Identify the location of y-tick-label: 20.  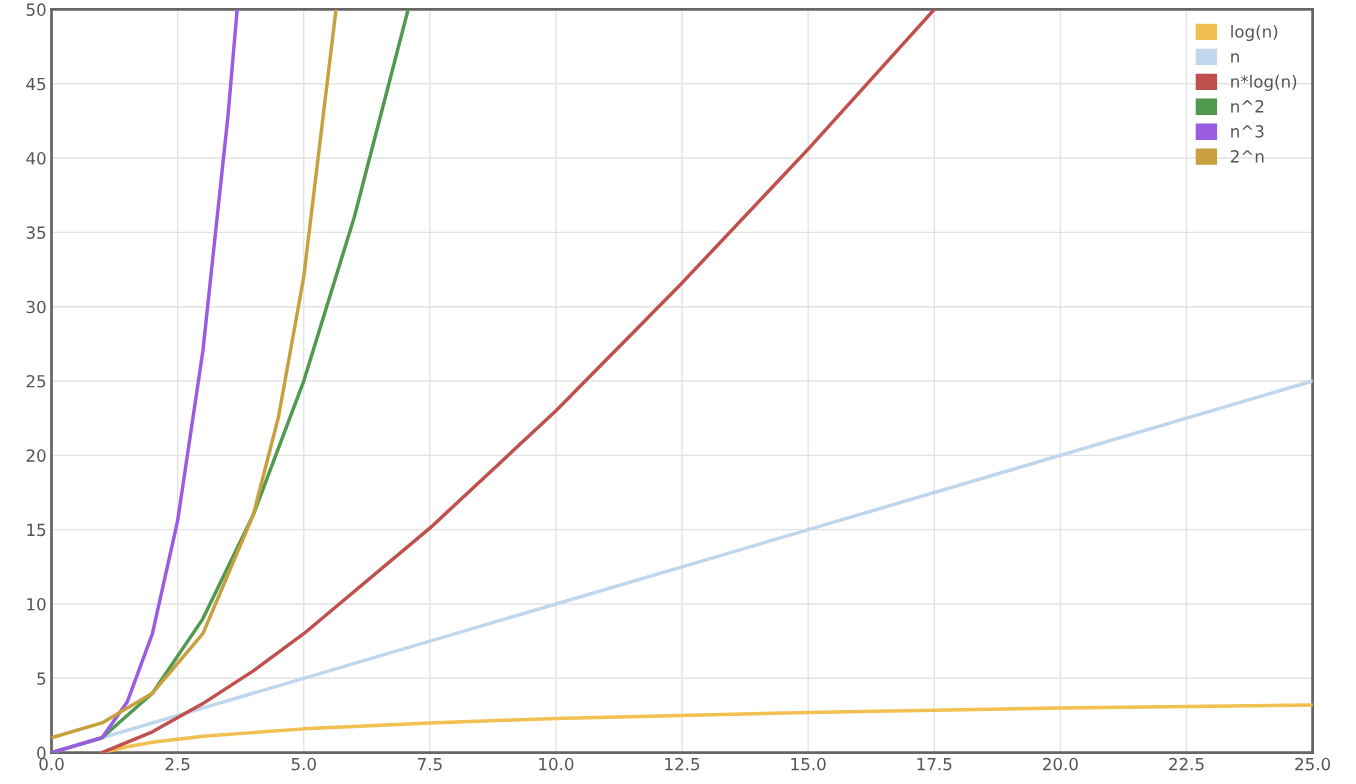
(36, 455).